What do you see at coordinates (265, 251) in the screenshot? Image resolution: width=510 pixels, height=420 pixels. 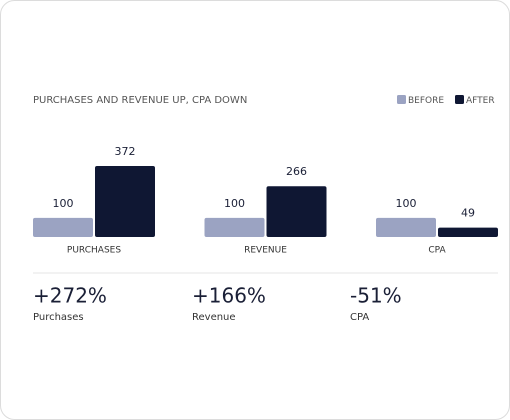 I see `x-tick-label: REVENUE` at bounding box center [265, 251].